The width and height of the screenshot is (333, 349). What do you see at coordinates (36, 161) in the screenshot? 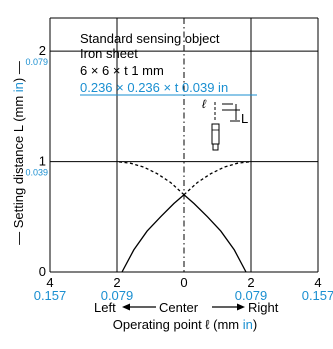
I see `y-tick-labels: 0 10.039 20.079` at bounding box center [36, 161].